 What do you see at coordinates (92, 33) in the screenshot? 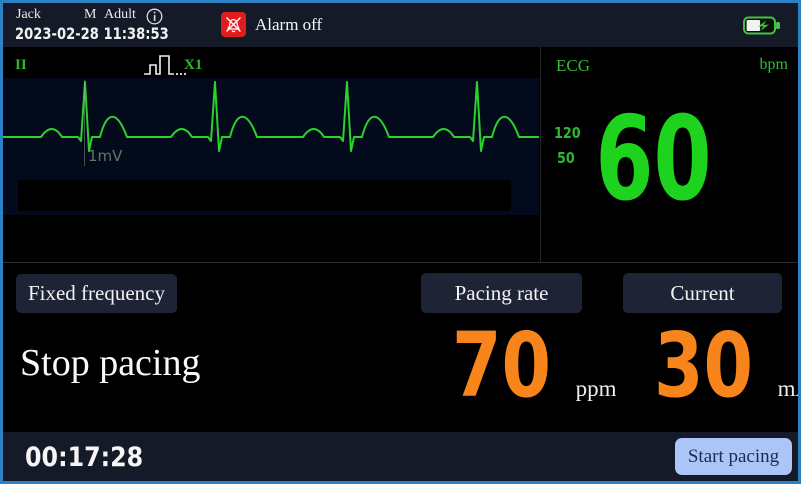
I see `datetime-display: 2023-02-28 11:38:53` at bounding box center [92, 33].